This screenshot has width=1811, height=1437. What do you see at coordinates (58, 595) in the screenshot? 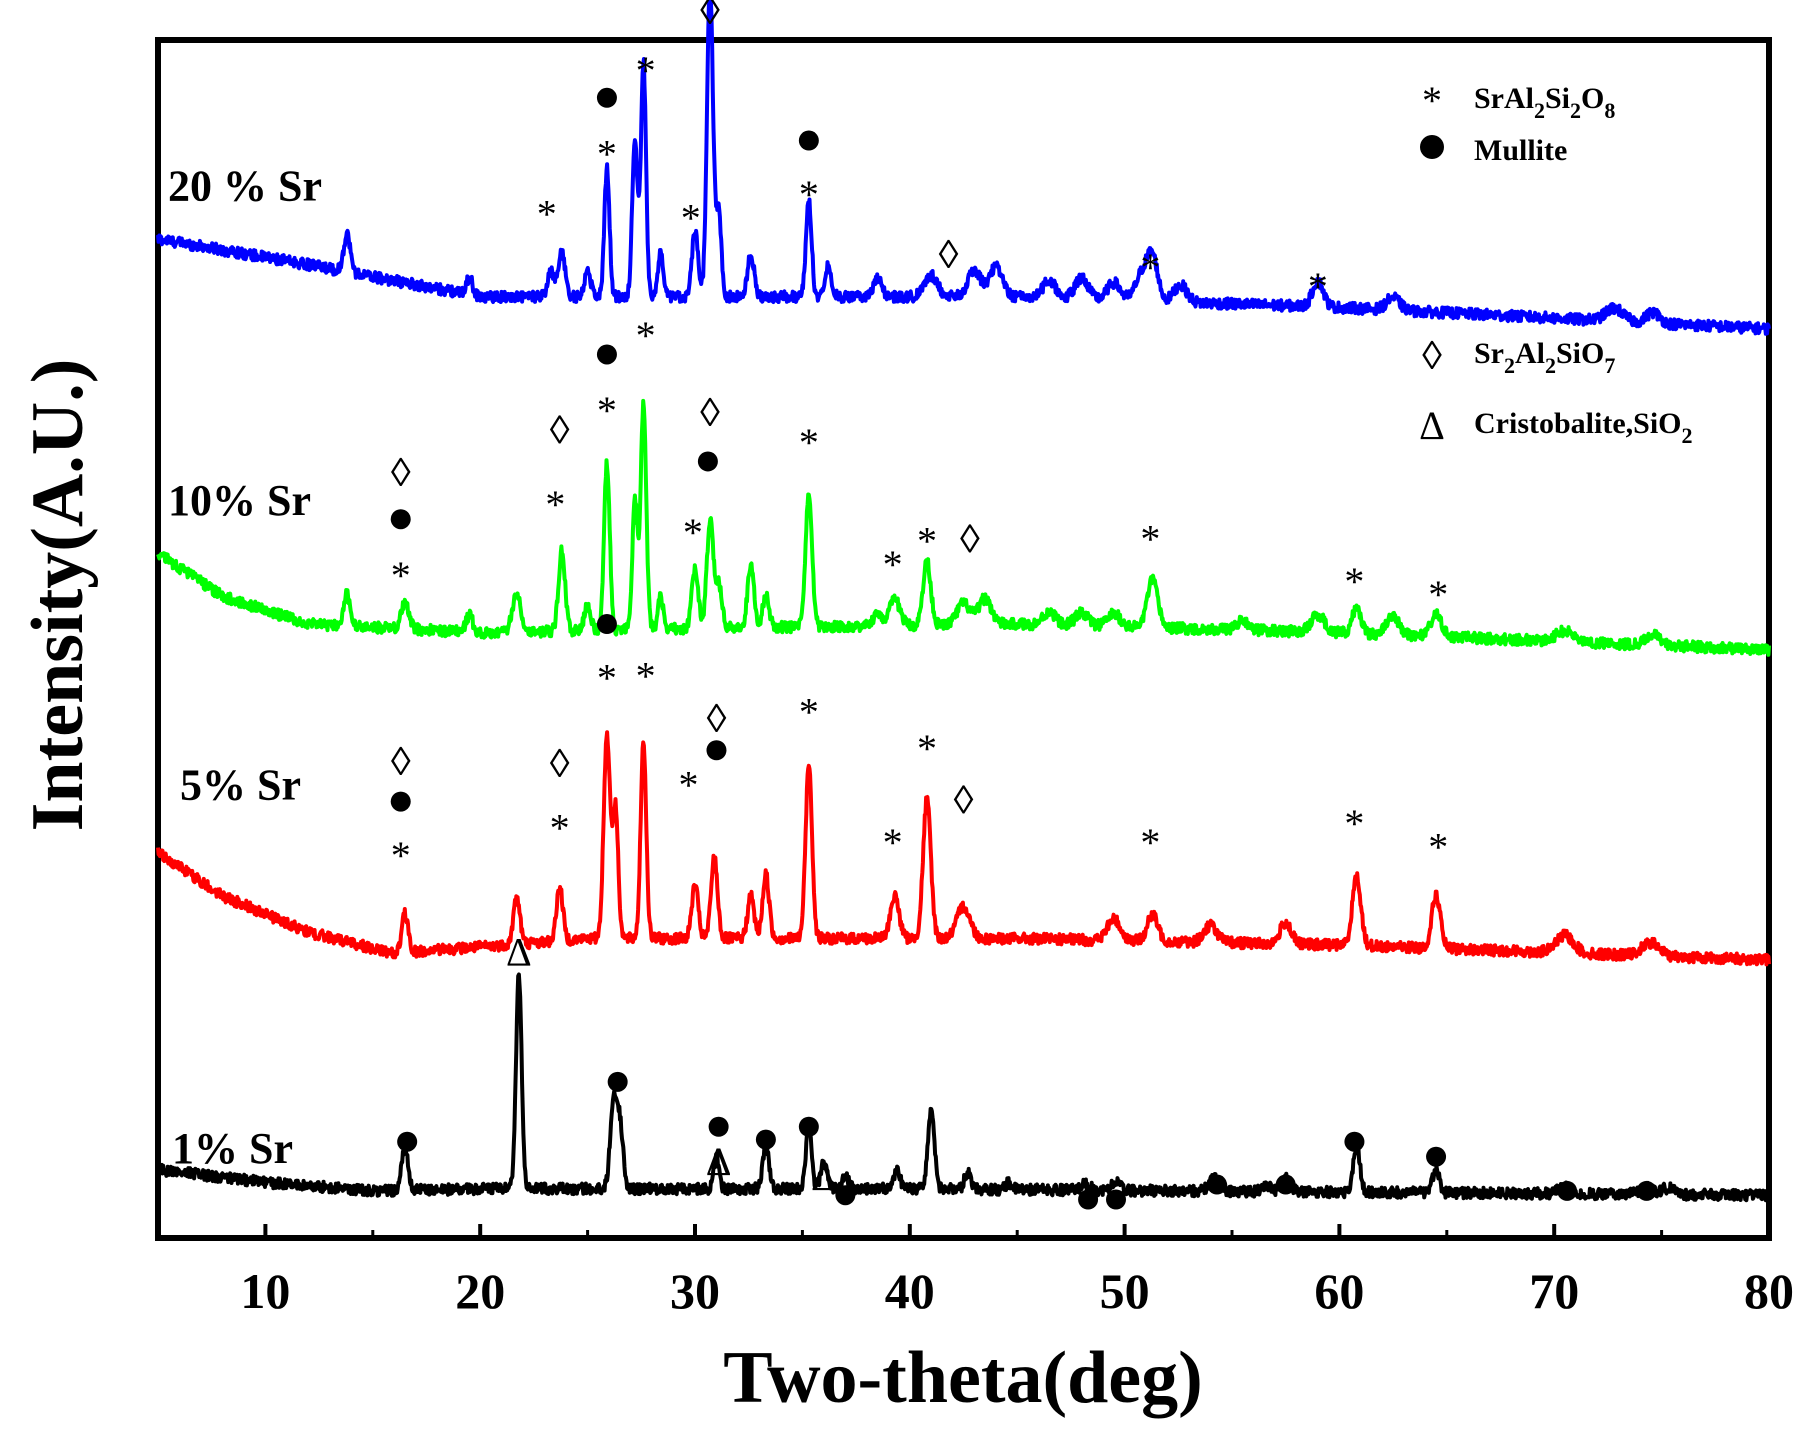
I see `y-axis-title: Intensity(A.U.)` at bounding box center [58, 595].